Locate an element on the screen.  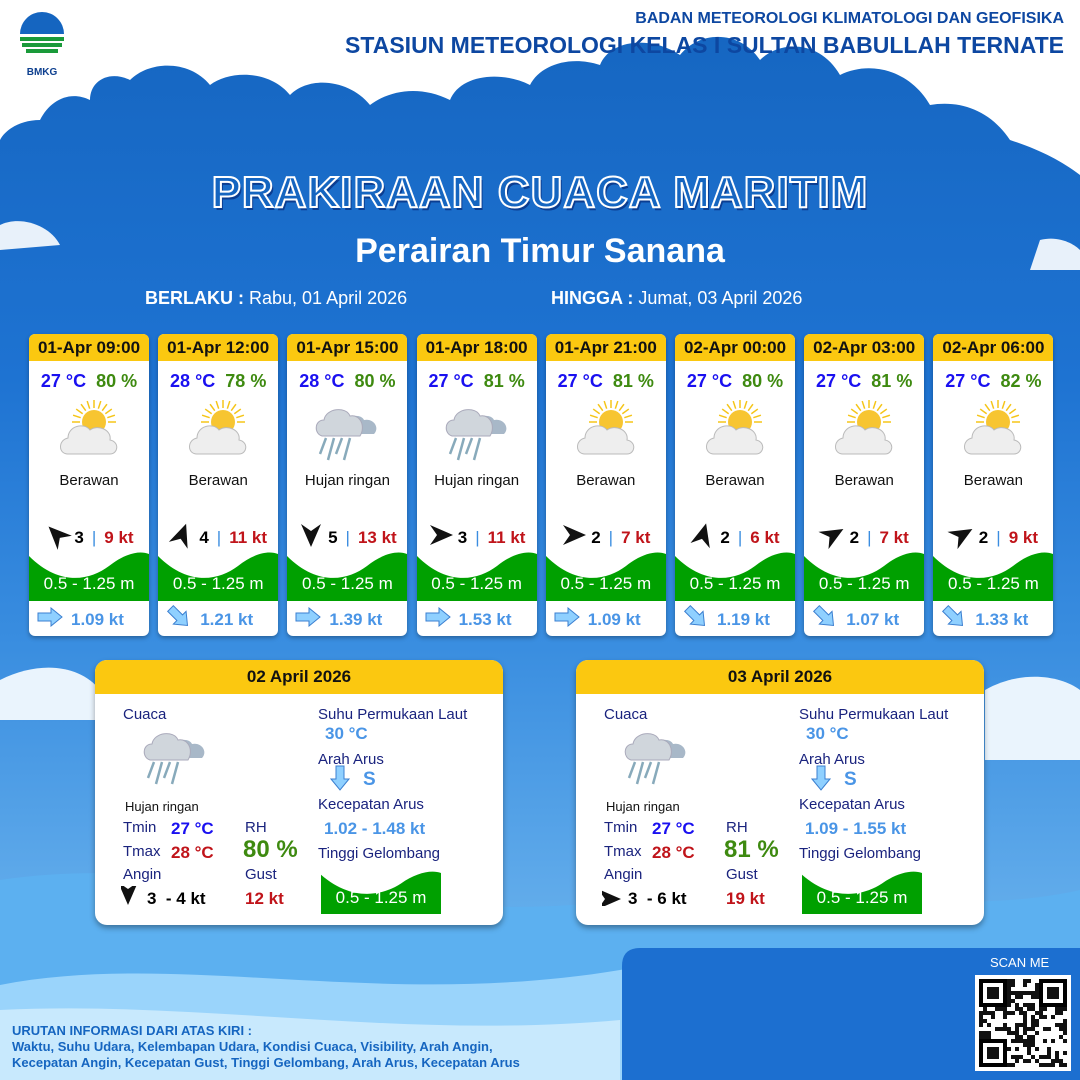
forecast-time: 02-Apr 03:00 is located at coordinates (864, 347).